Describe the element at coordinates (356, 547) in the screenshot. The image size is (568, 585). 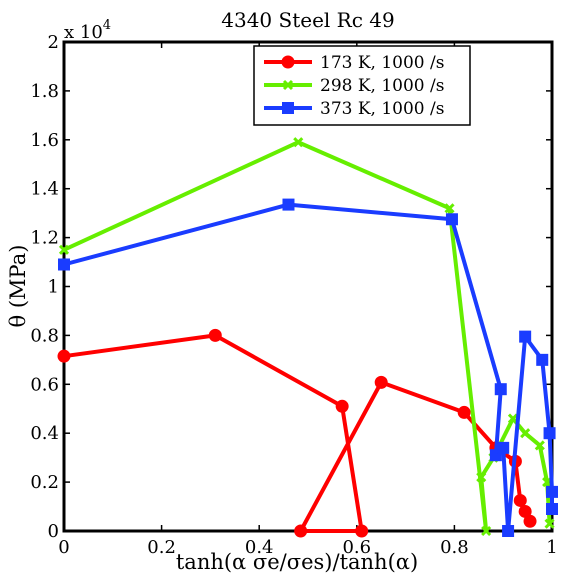
I see `x-tick-label: 0.6` at that location.